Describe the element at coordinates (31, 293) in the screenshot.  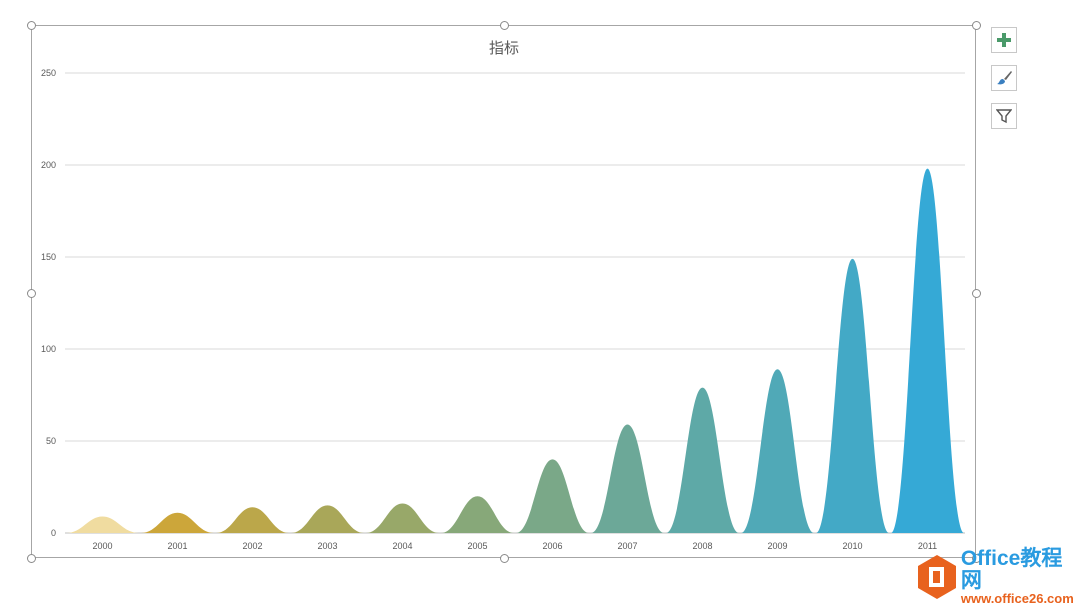
I see `resize-handle-l` at that location.